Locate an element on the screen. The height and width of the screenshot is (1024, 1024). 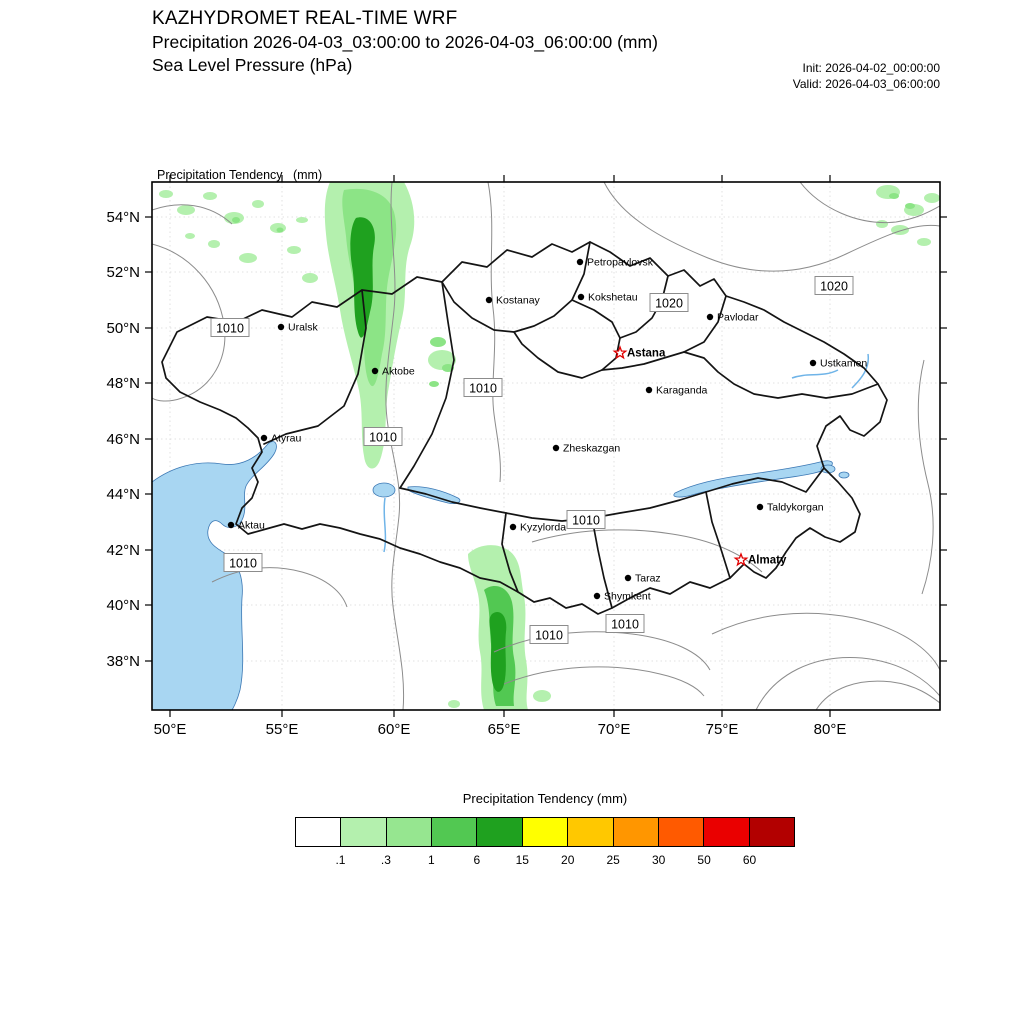
legend-tick-label: 1 is located at coordinates (431, 860).